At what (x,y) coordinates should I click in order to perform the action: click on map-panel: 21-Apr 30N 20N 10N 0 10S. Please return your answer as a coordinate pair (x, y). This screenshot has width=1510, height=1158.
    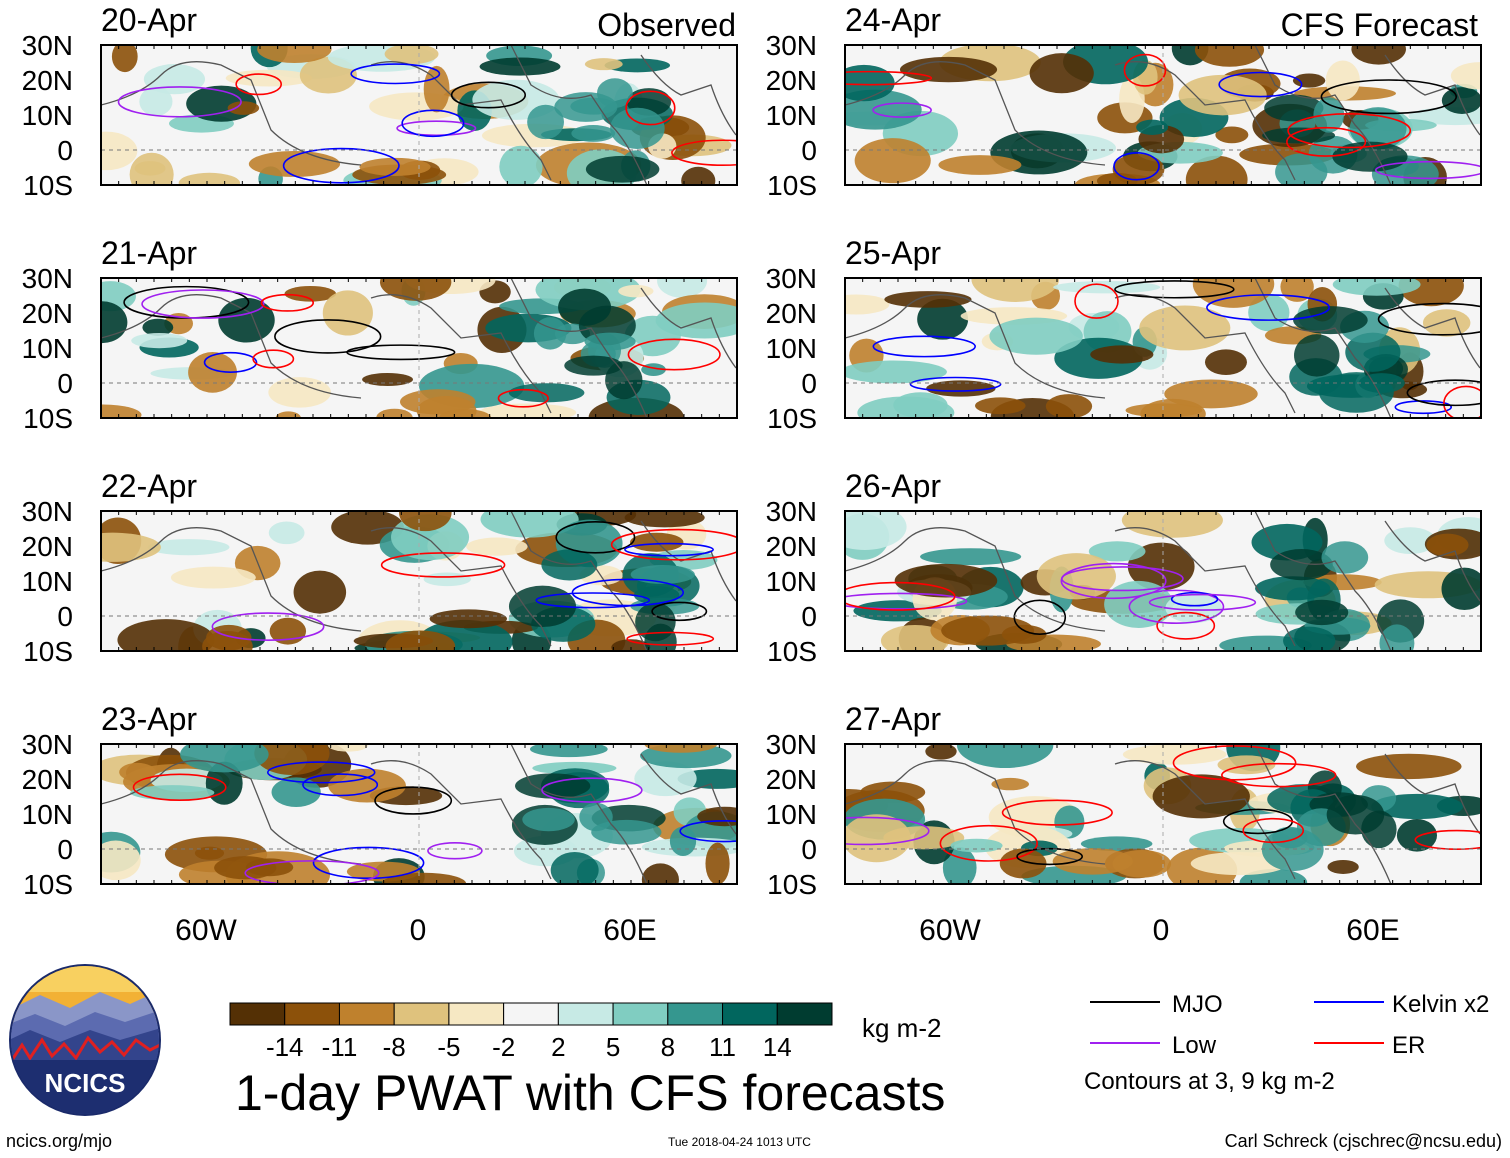
    Looking at the image, I should click on (380, 334).